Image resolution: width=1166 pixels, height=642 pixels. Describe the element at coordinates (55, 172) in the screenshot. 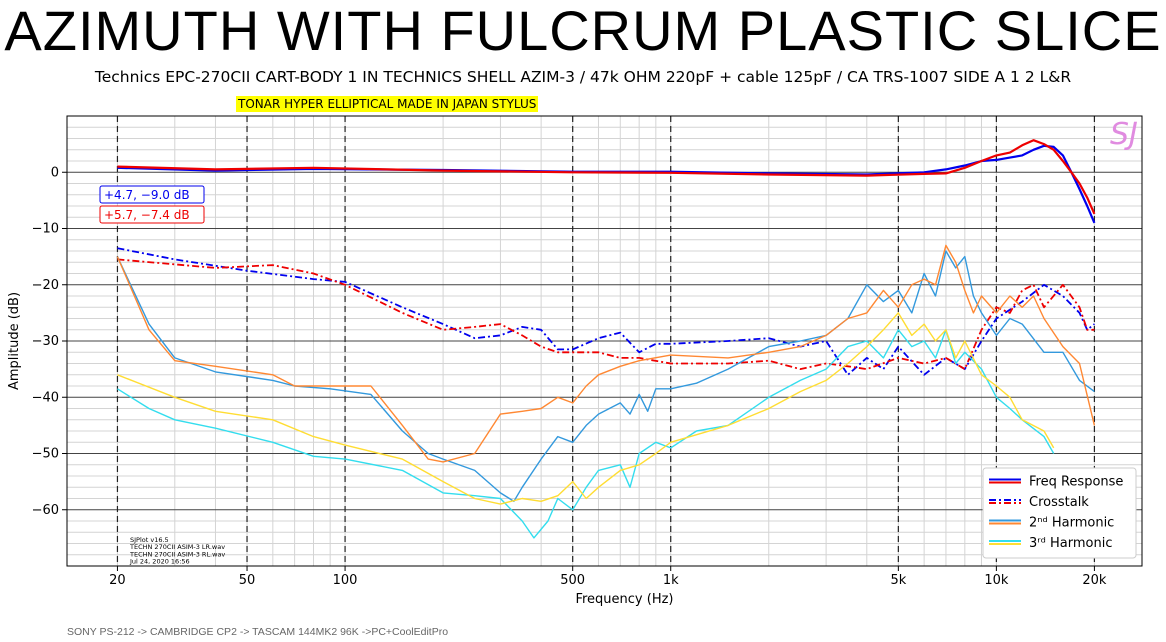

I see `y-tick-label: 0` at that location.